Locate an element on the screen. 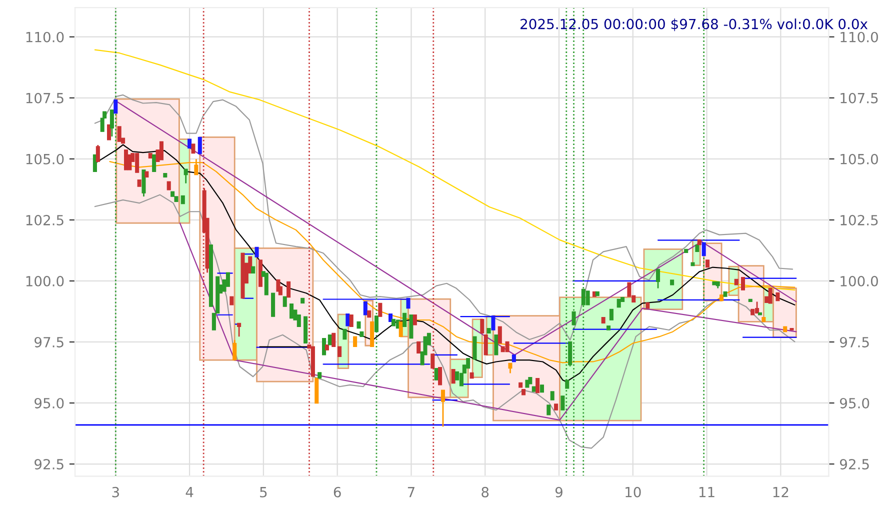 This screenshot has width=893, height=505. y-tick-label: 95.0 is located at coordinates (49, 403).